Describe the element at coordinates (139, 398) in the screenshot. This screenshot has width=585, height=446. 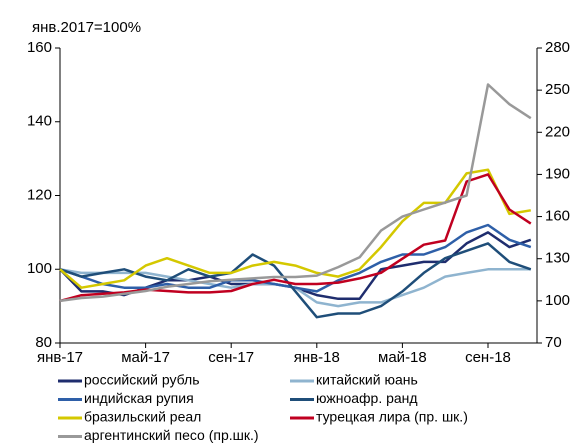
I see `legend-label: индийская рупия` at that location.